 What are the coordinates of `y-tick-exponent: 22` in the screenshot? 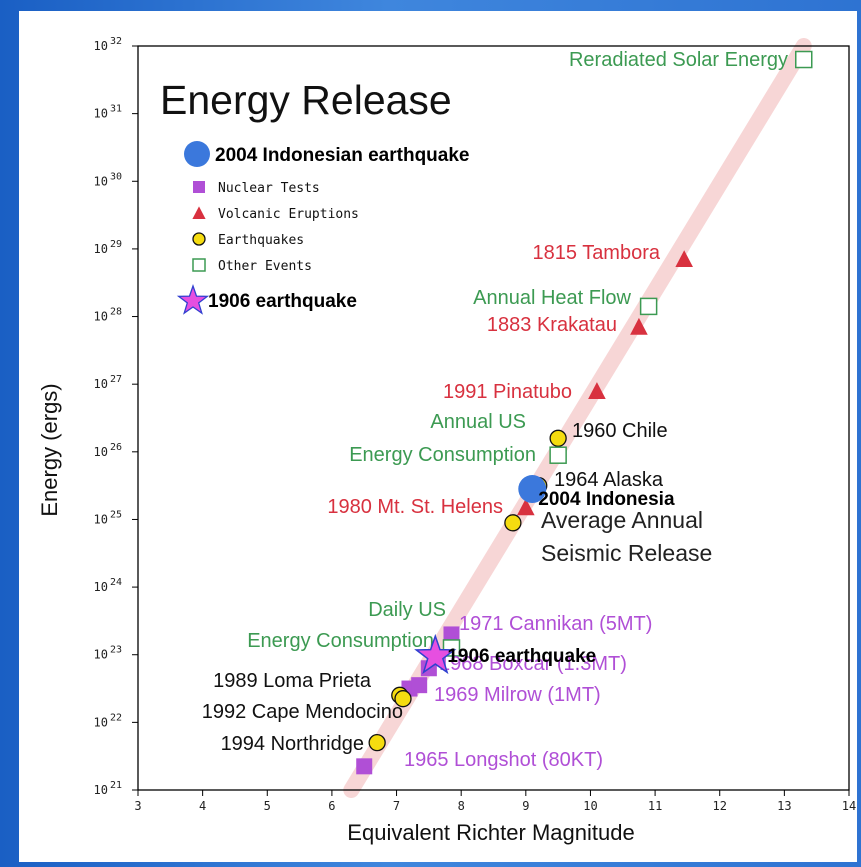 It's located at (116, 717).